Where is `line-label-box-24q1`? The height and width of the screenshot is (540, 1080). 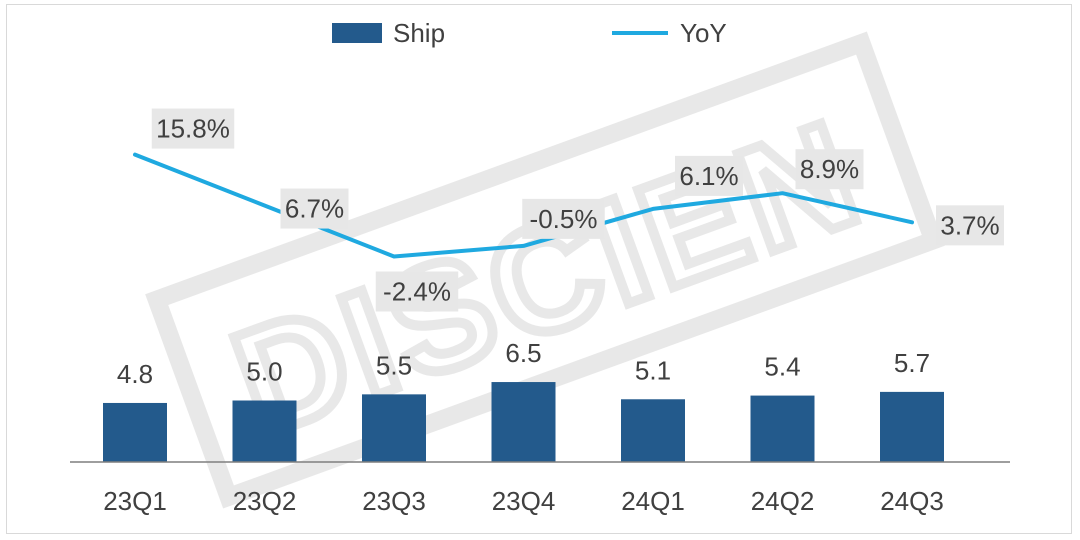 line-label-box-24q1 is located at coordinates (709, 175).